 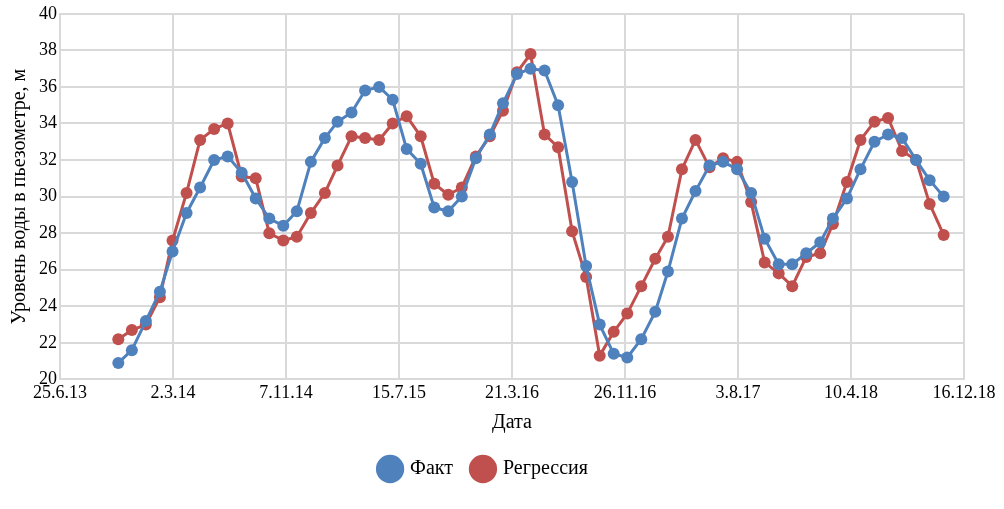 I want to click on y-tick-label: 30, so click(x=48, y=195).